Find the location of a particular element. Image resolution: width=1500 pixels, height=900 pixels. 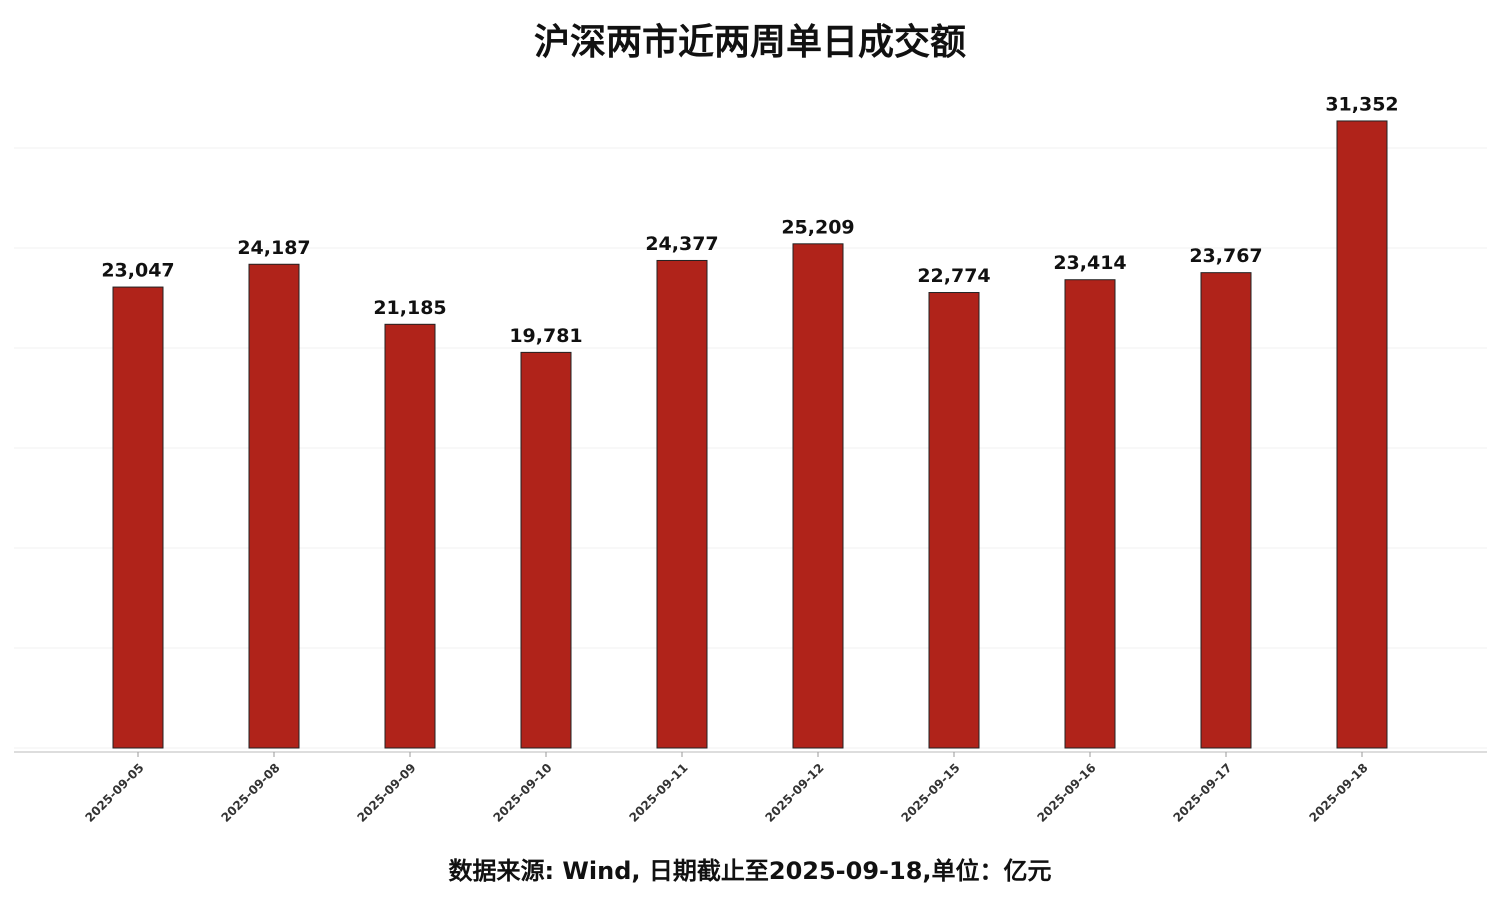

value-label: 23,767 is located at coordinates (1225, 256).